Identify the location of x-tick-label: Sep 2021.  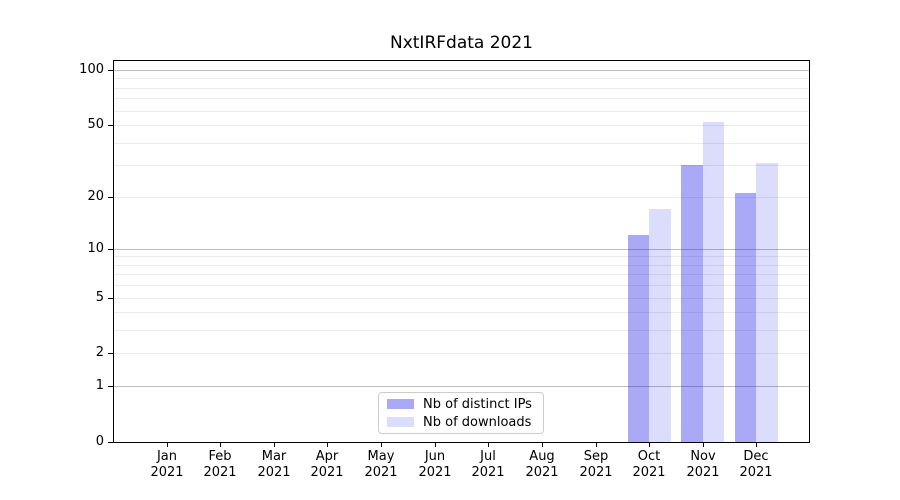
(596, 464).